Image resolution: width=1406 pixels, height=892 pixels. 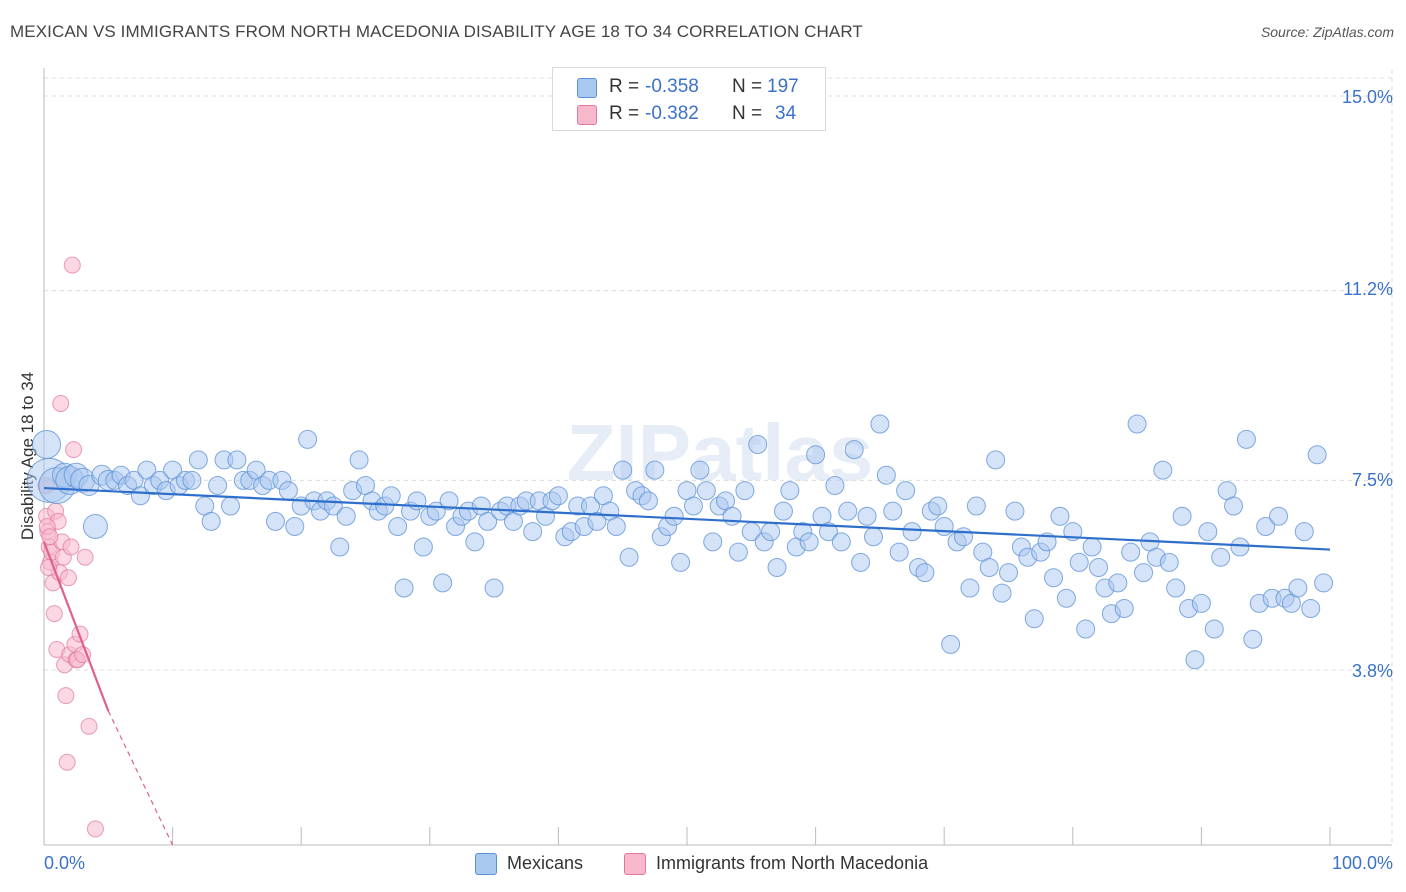 What do you see at coordinates (697, 115) in the screenshot?
I see `legend-row-north-macedonia: R = -0.382 N = 34` at bounding box center [697, 115].